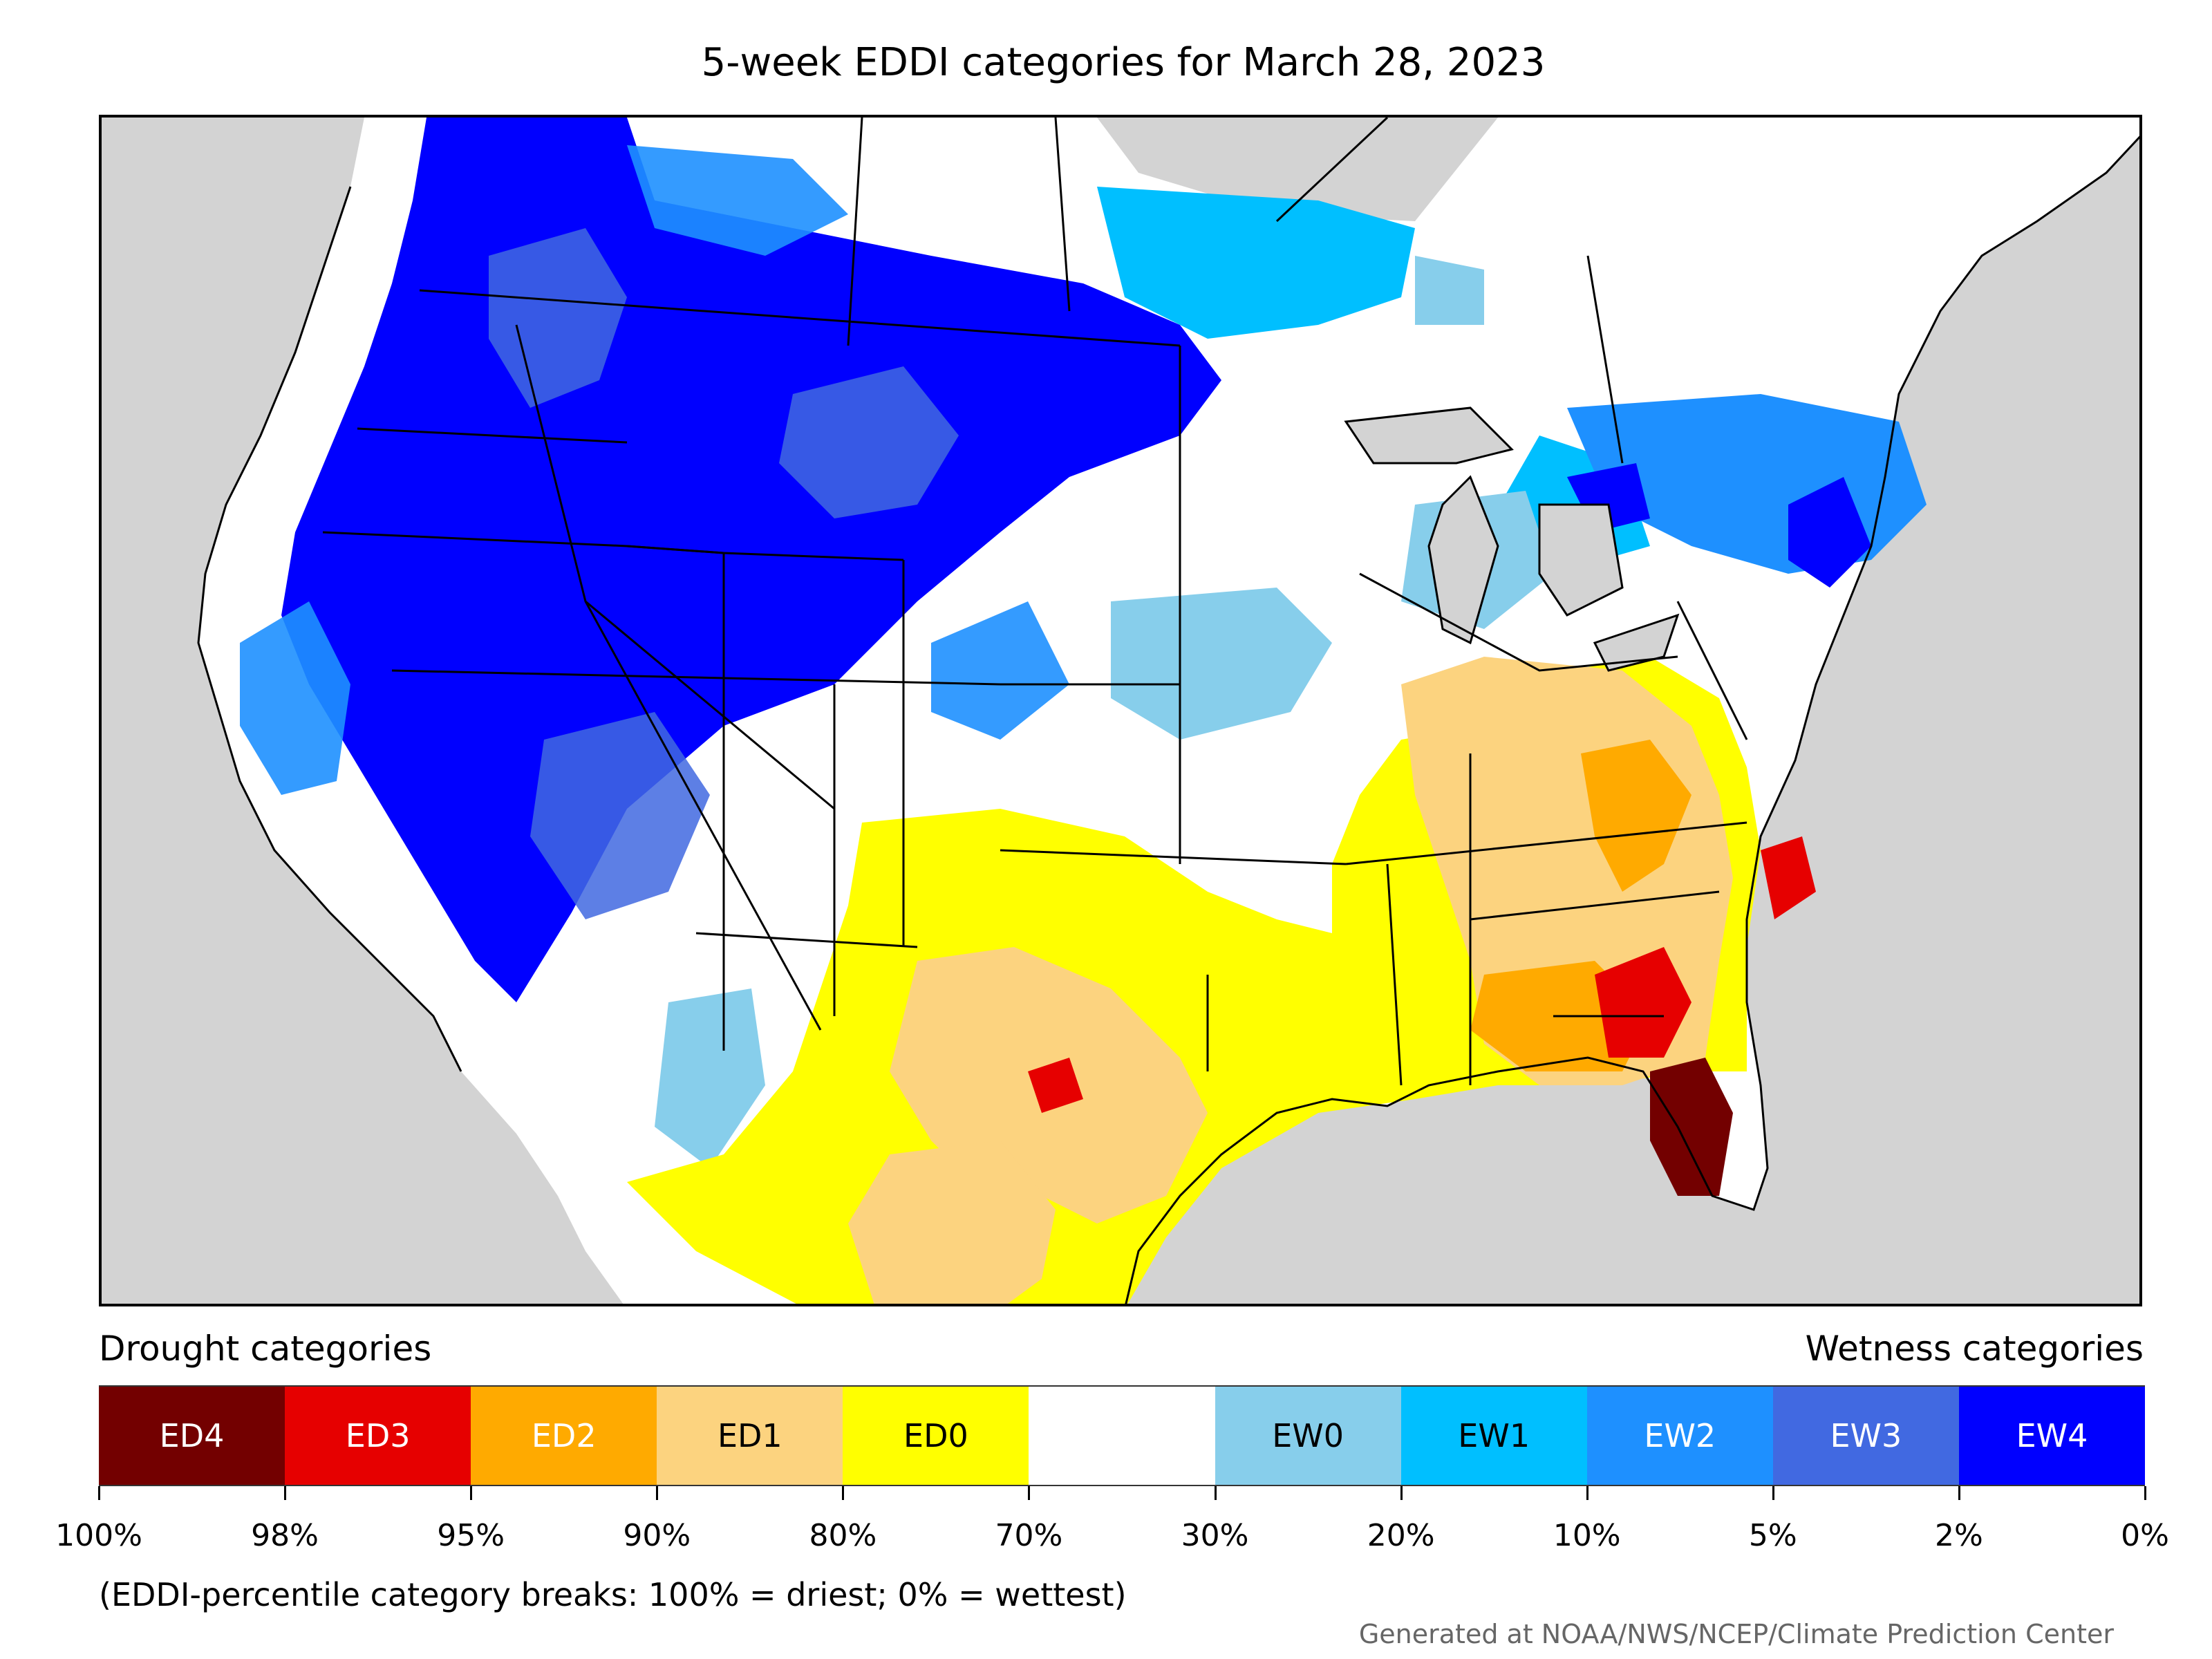 This screenshot has height=1659, width=2212. I want to click on colorbar-tick-label: 95%, so click(471, 1535).